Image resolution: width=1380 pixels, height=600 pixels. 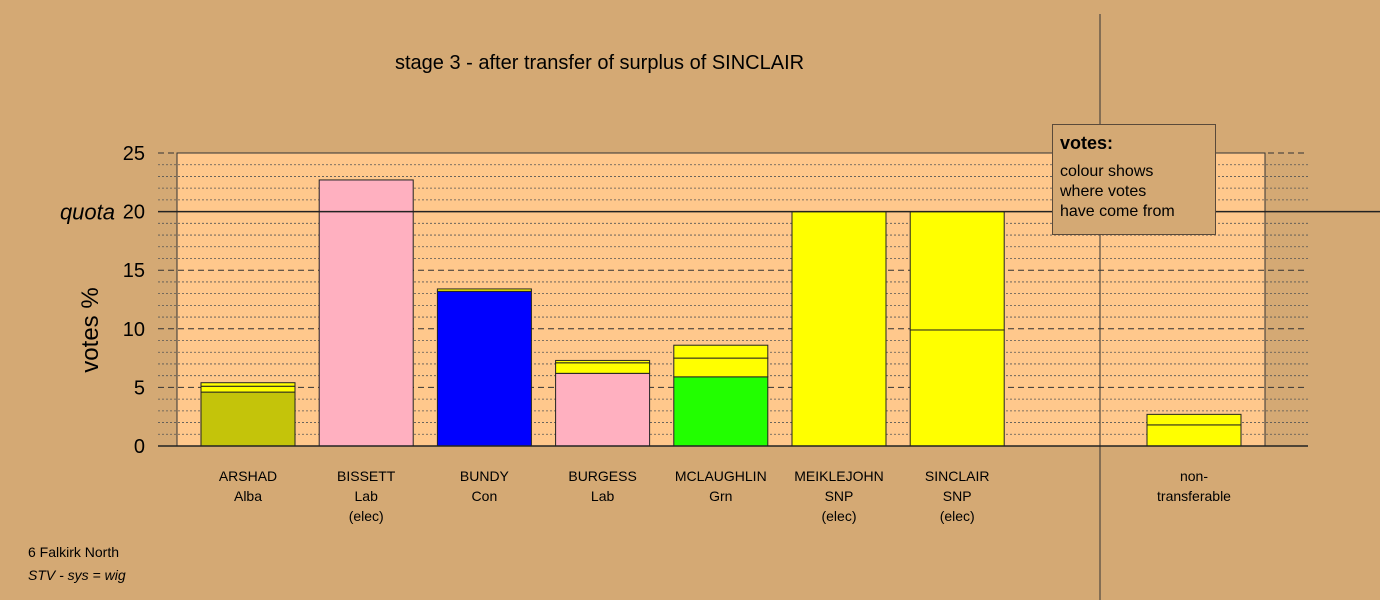 I want to click on legend-line-2: where votes, so click(x=1103, y=191).